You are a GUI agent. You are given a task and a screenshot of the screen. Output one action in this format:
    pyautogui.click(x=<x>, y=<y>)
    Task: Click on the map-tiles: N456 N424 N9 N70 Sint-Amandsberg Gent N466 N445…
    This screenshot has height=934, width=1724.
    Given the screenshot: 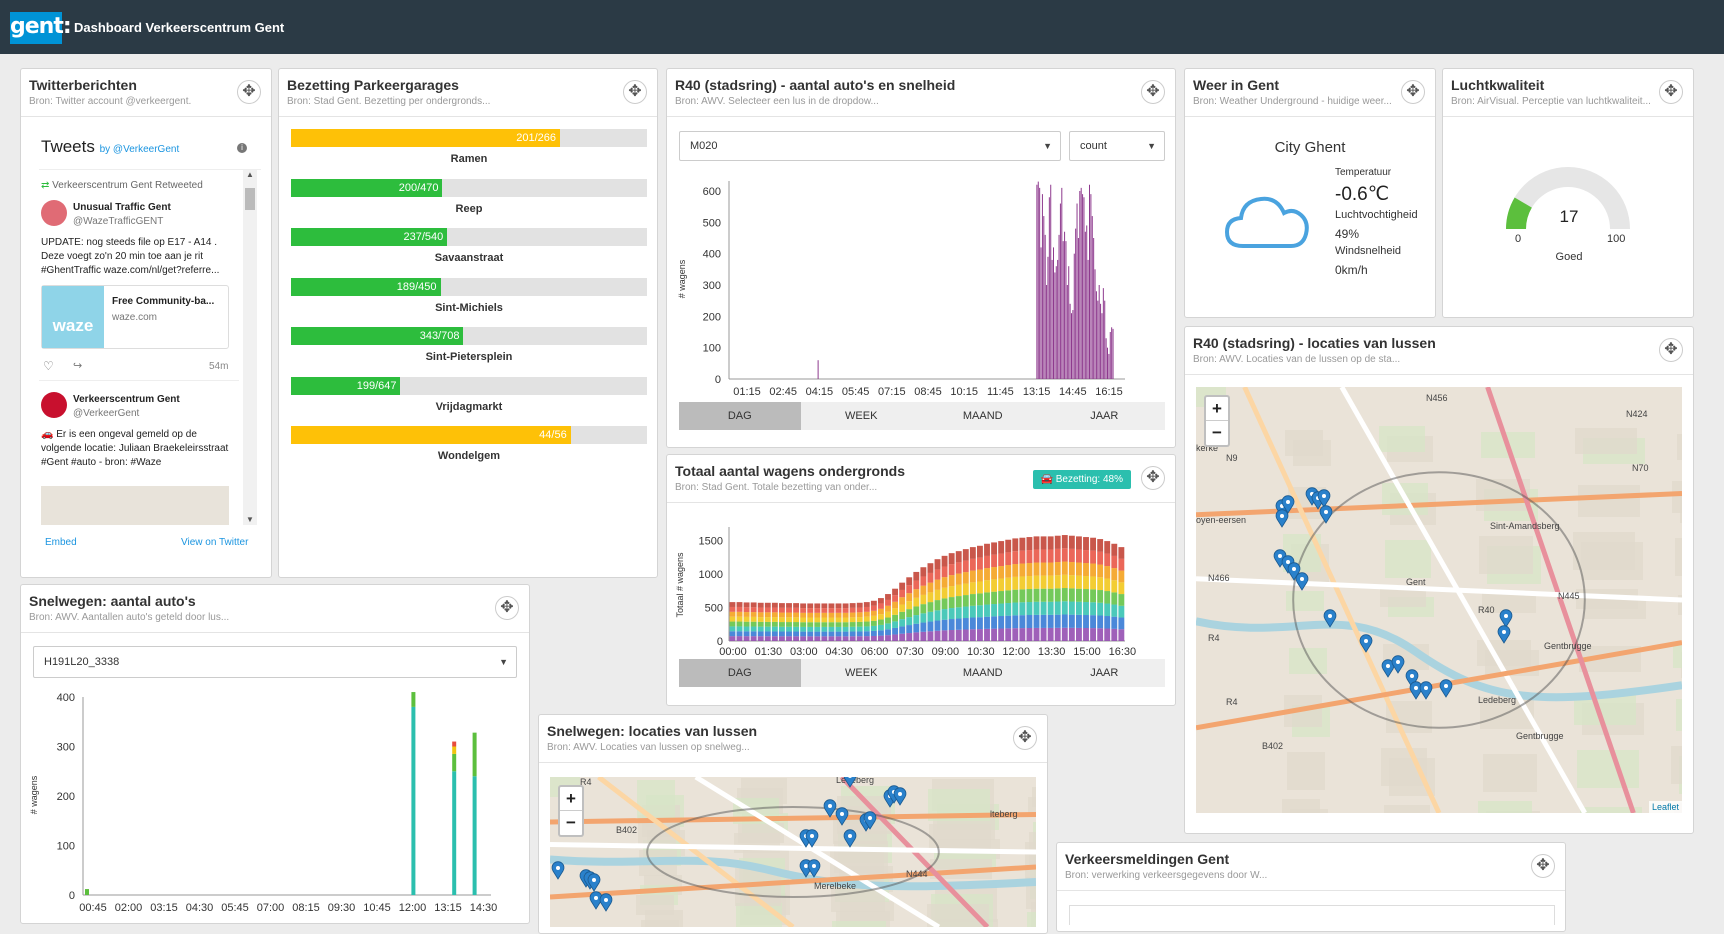 What is the action you would take?
    pyautogui.click(x=1439, y=600)
    